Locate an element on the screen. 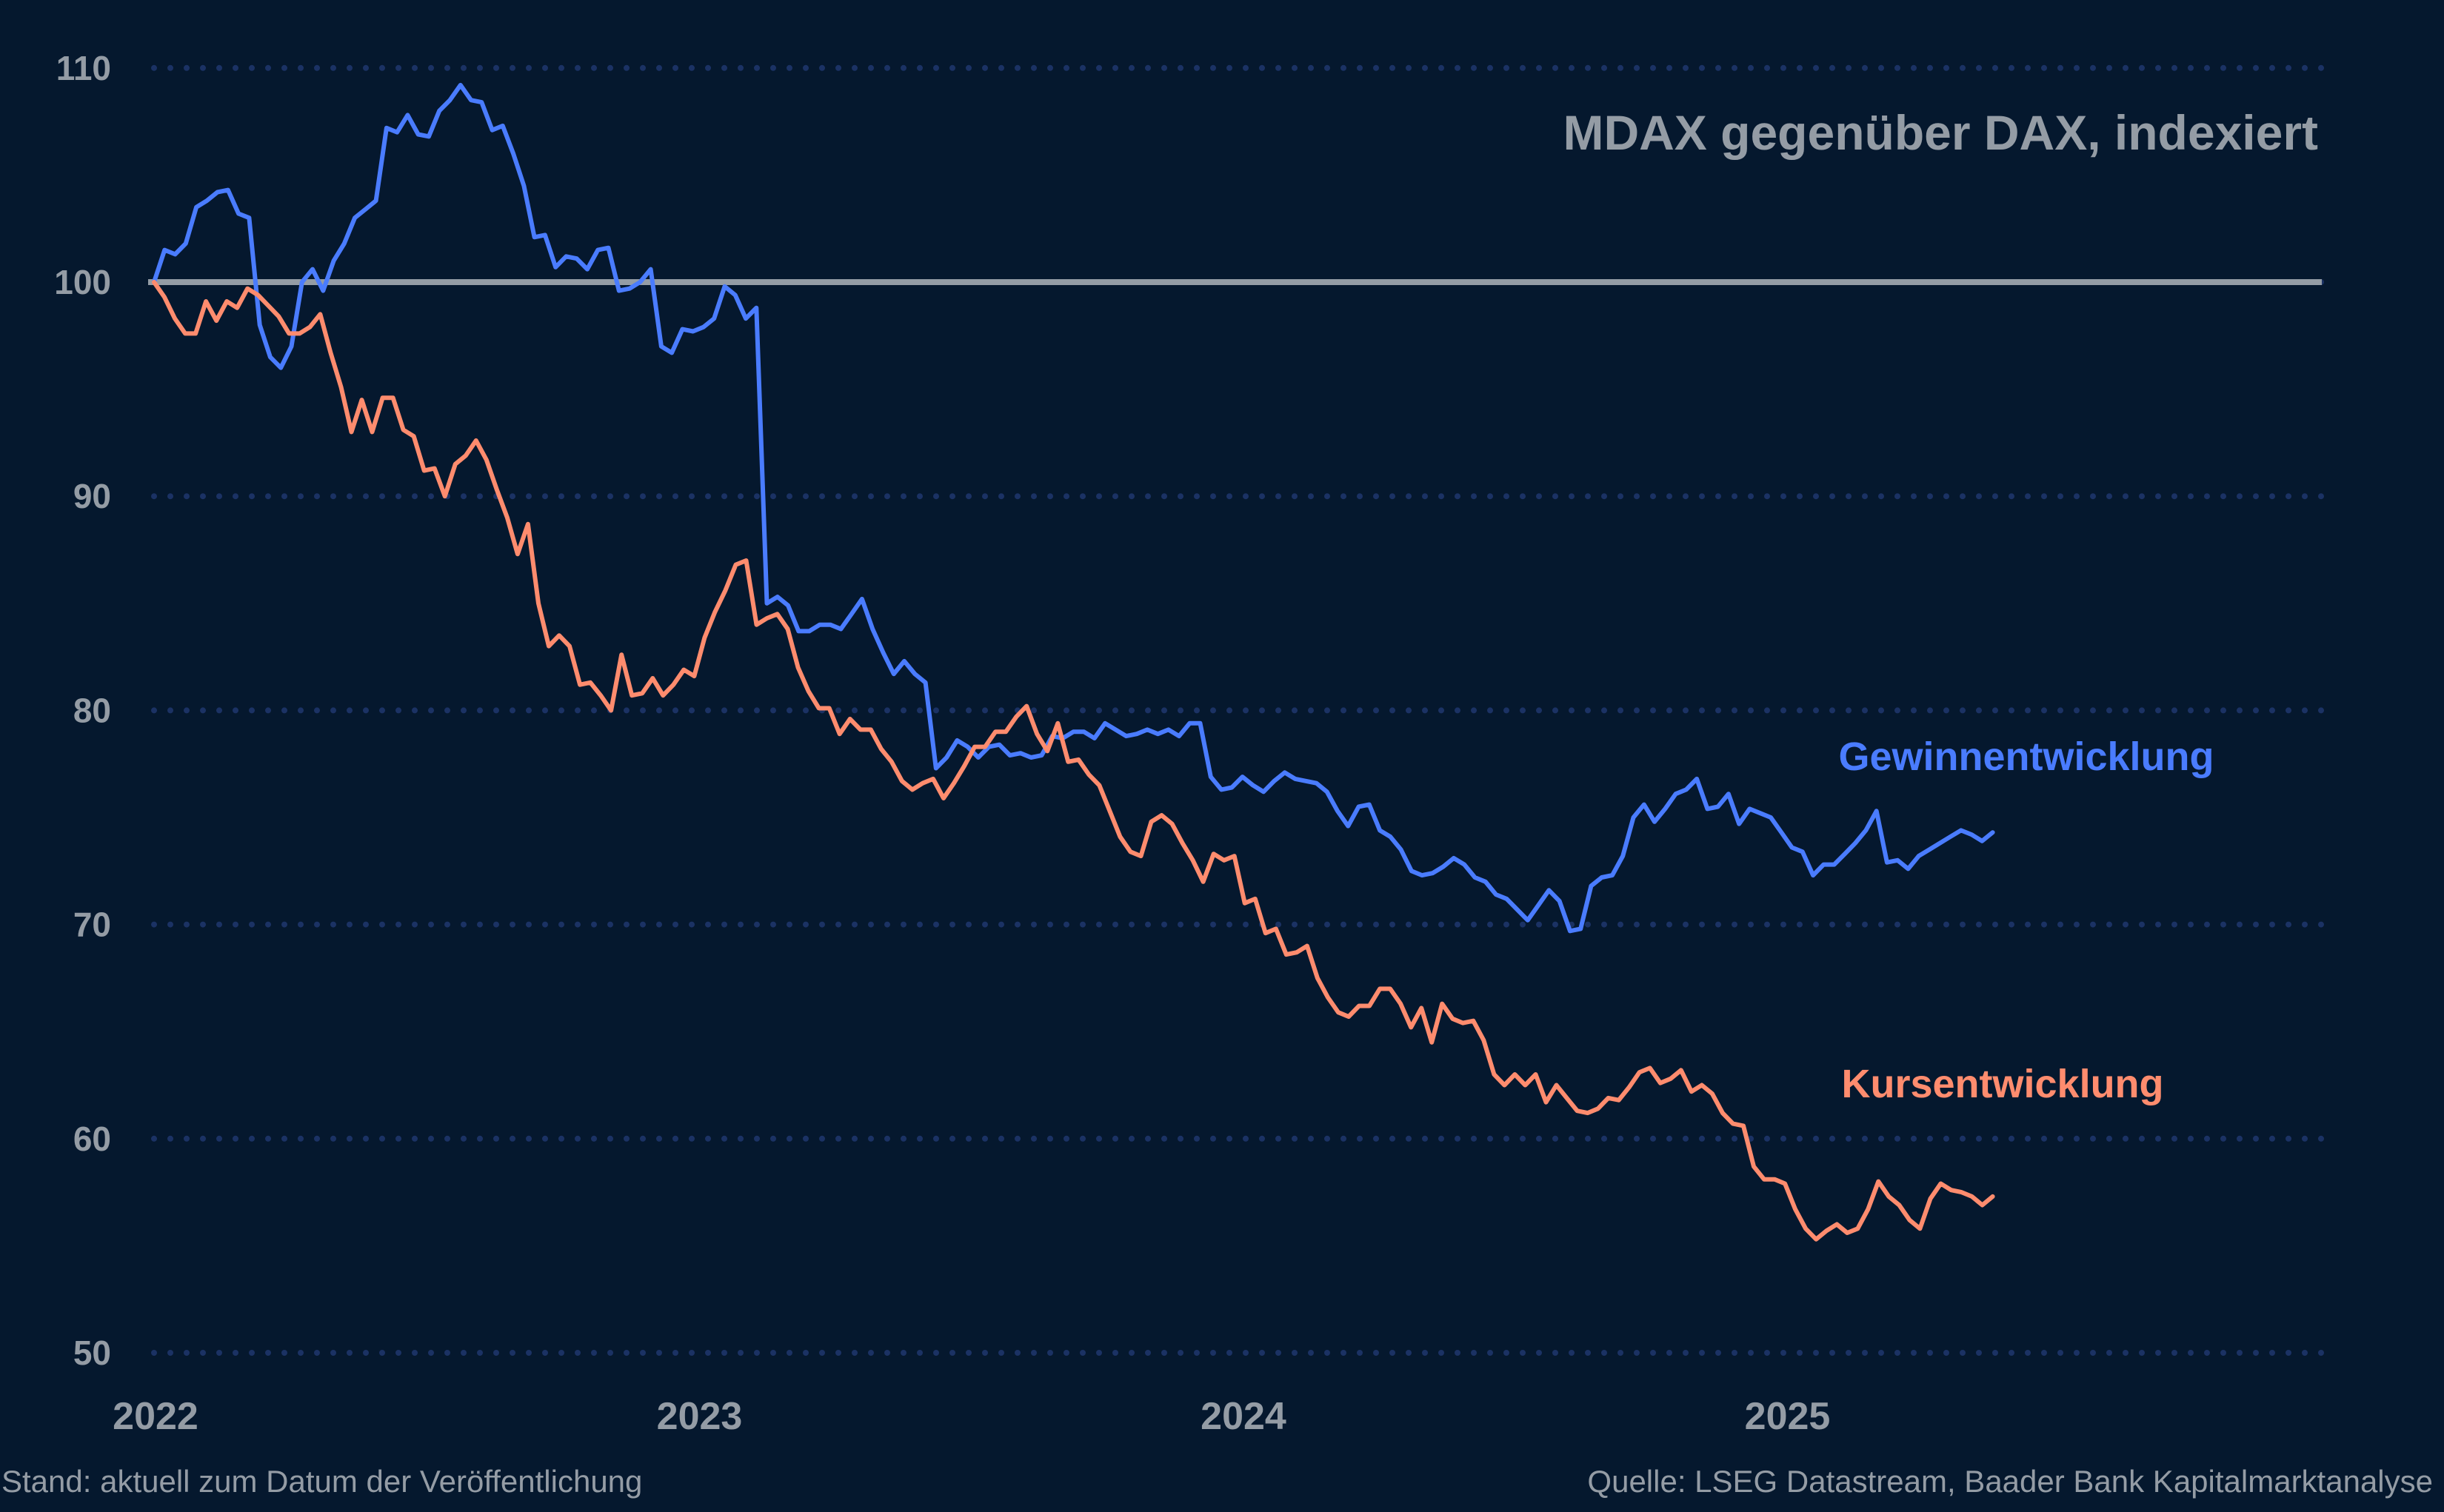  y-tick-label: 70 is located at coordinates (92, 925).